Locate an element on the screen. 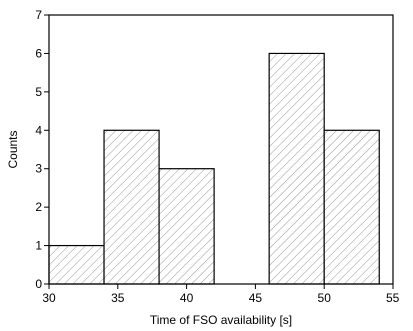  x-tick-label: 45 is located at coordinates (256, 298).